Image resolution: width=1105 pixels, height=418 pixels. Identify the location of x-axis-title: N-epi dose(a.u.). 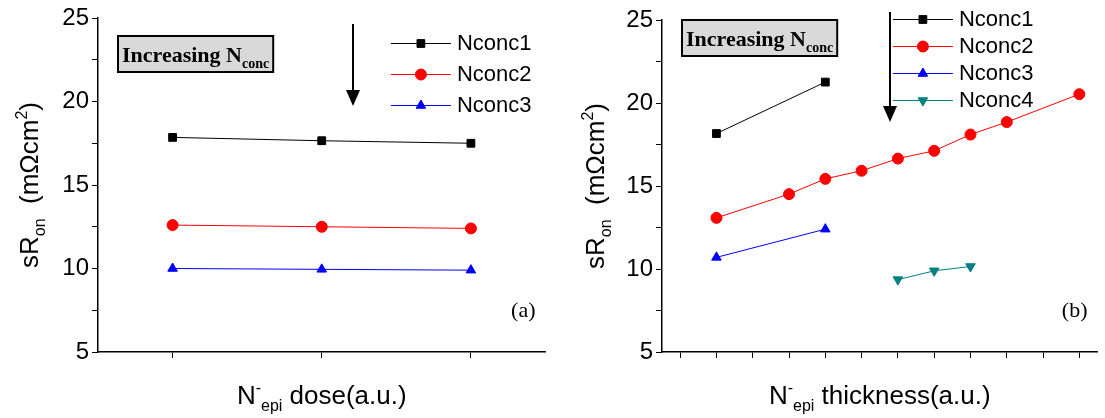
(321, 397).